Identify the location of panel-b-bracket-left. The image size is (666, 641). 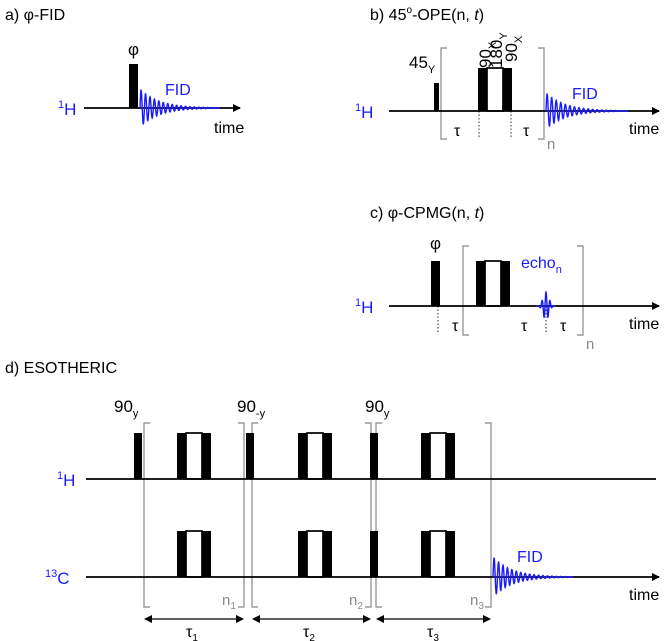
(443, 93).